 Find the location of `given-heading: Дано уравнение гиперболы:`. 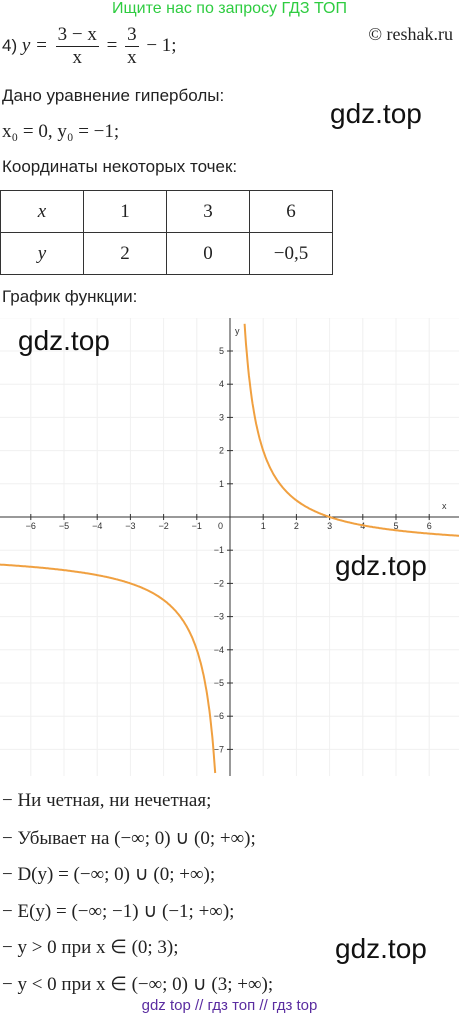

given-heading: Дано уравнение гиперболы: is located at coordinates (113, 95).